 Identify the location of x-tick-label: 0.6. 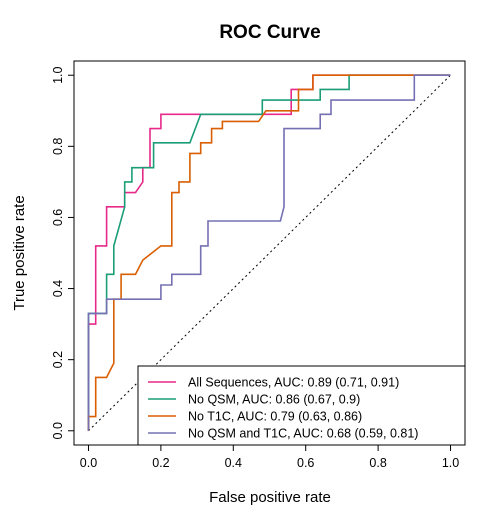
(305, 463).